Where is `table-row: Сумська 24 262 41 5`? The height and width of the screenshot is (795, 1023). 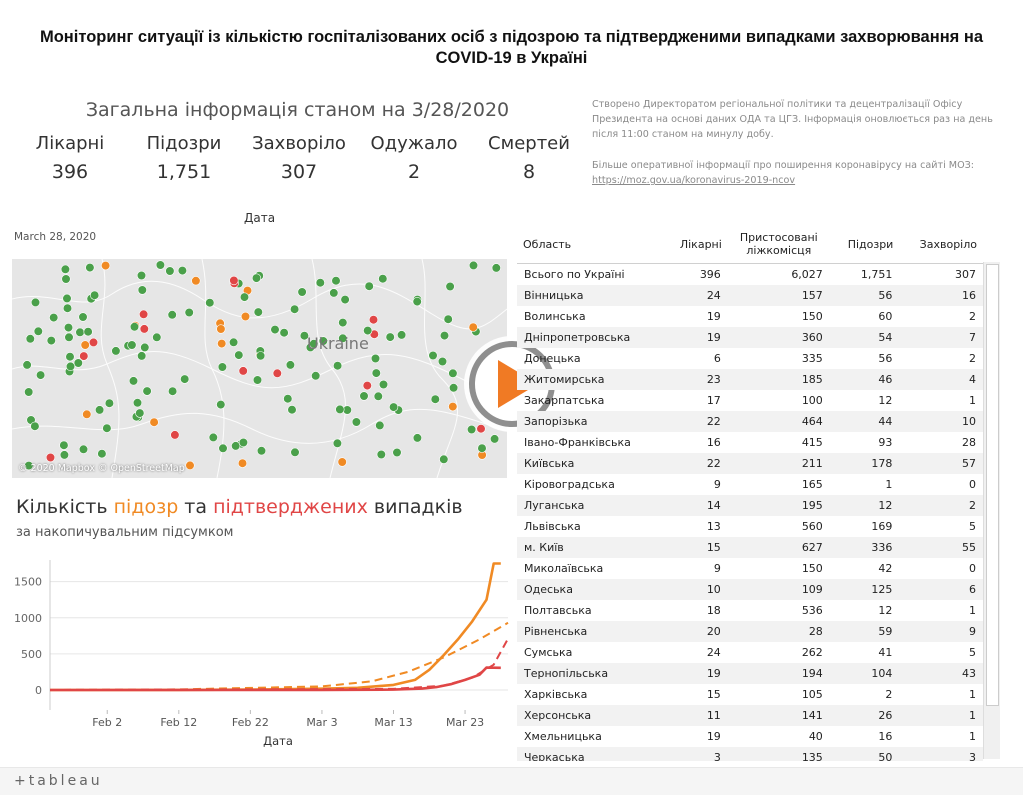
table-row: Сумська 24 262 41 5 is located at coordinates (750, 652).